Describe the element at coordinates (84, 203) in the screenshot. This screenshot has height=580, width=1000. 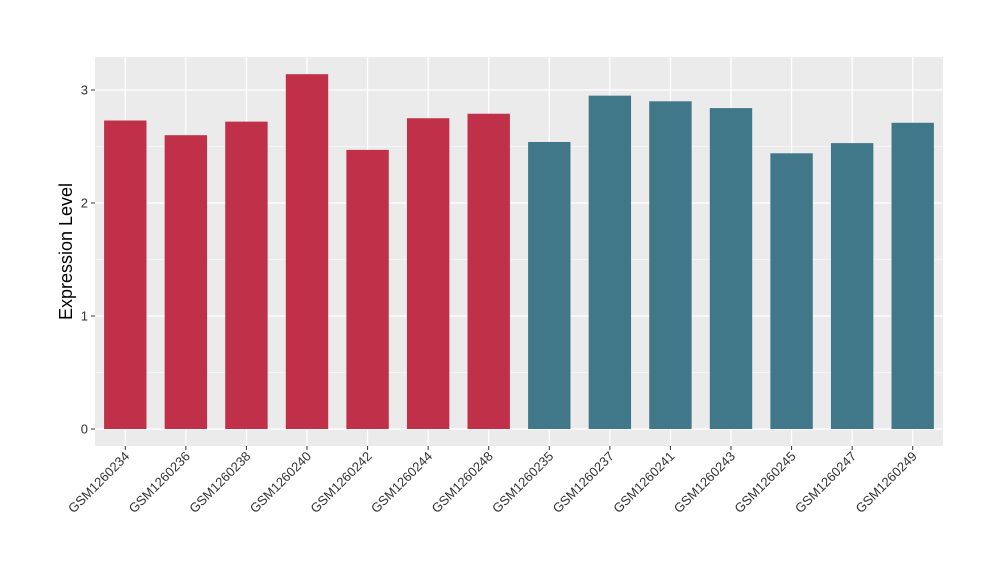
I see `y-tick-label: 2` at that location.